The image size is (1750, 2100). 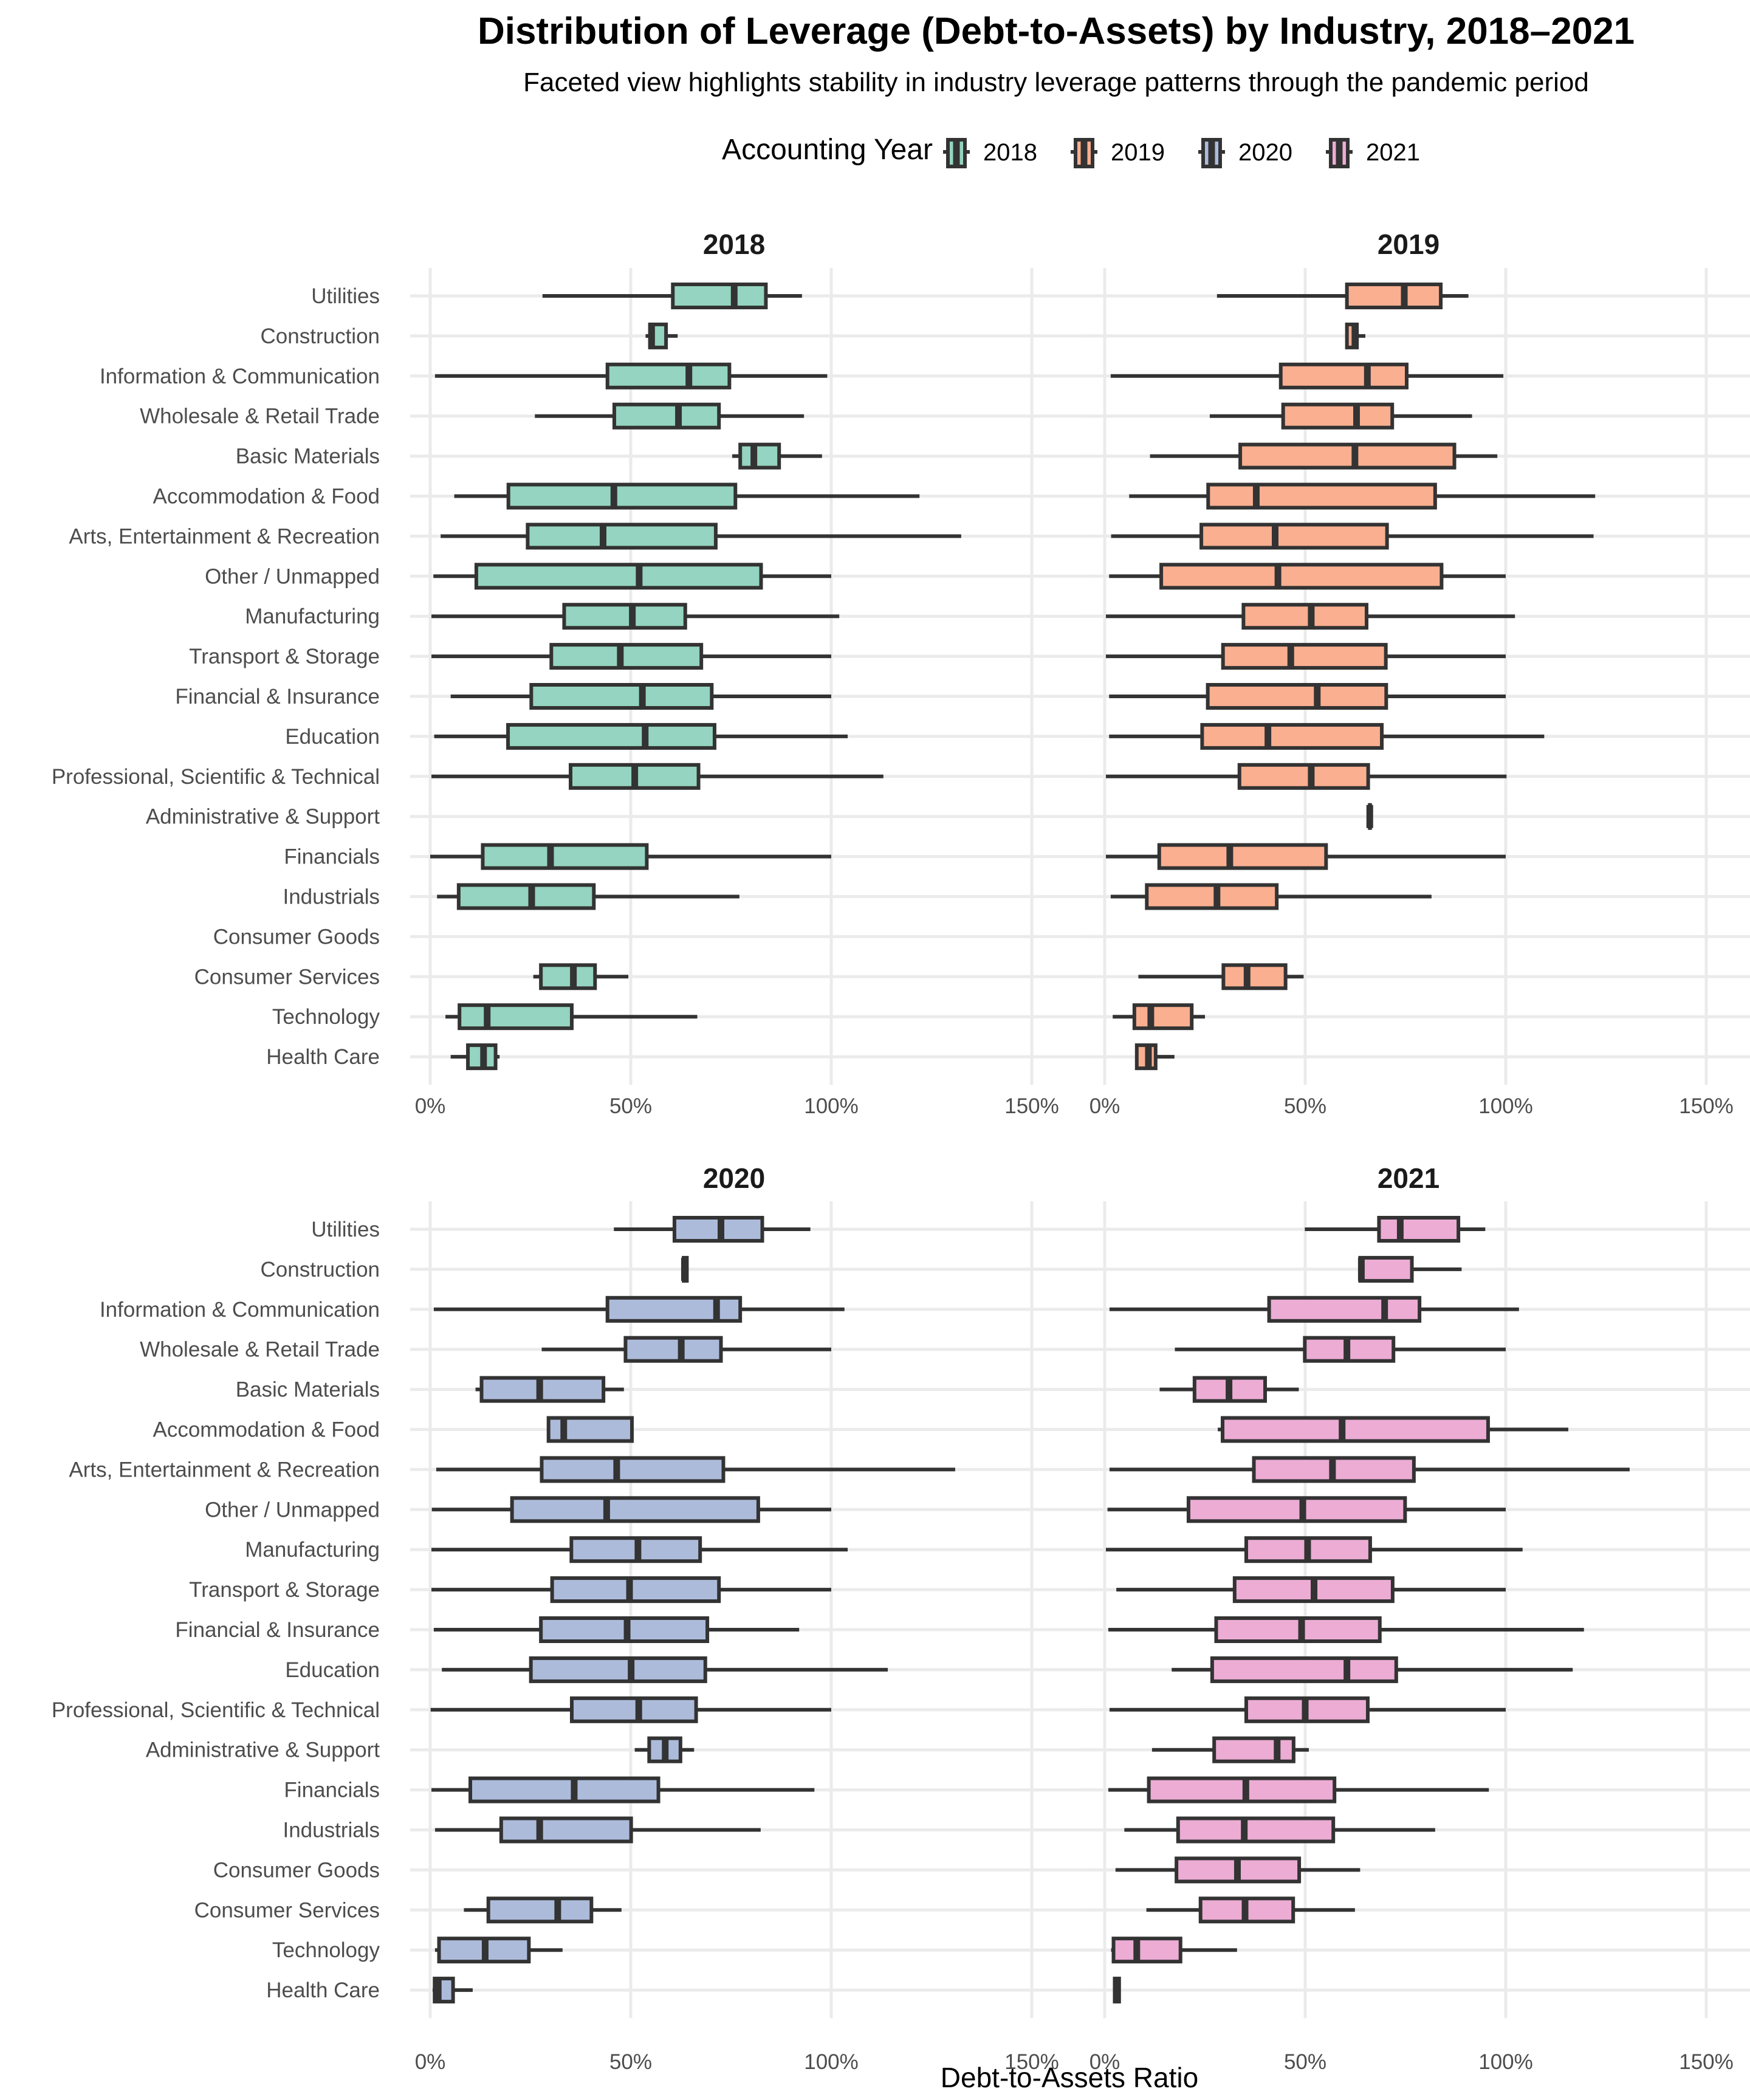 What do you see at coordinates (277, 697) in the screenshot?
I see `y-tick-label: Financial & Insurance` at bounding box center [277, 697].